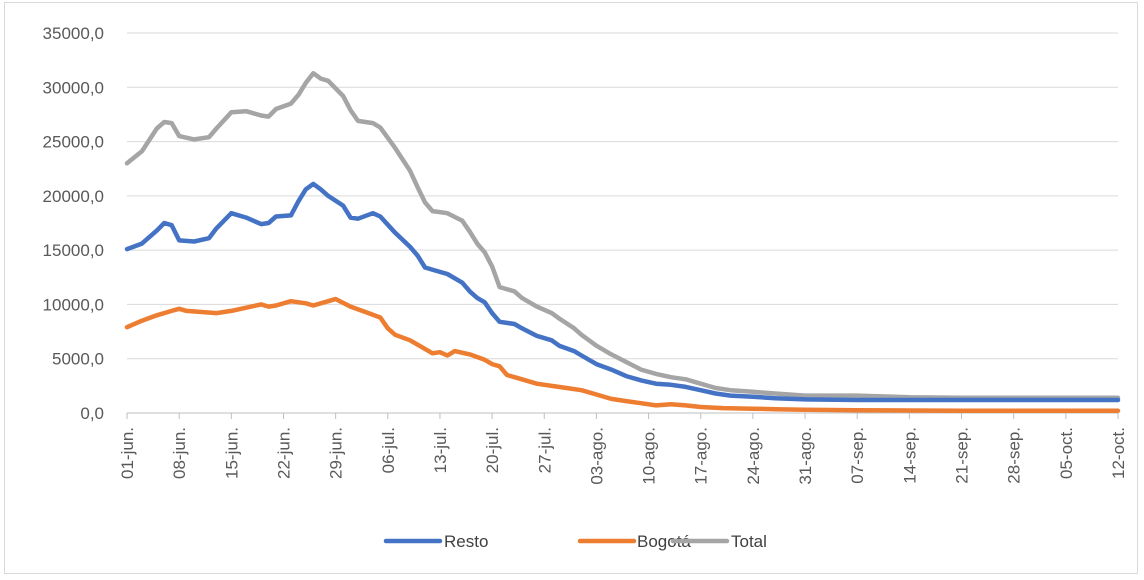 This screenshot has height=580, width=1144. I want to click on x-tick-label: 01-jun., so click(127, 453).